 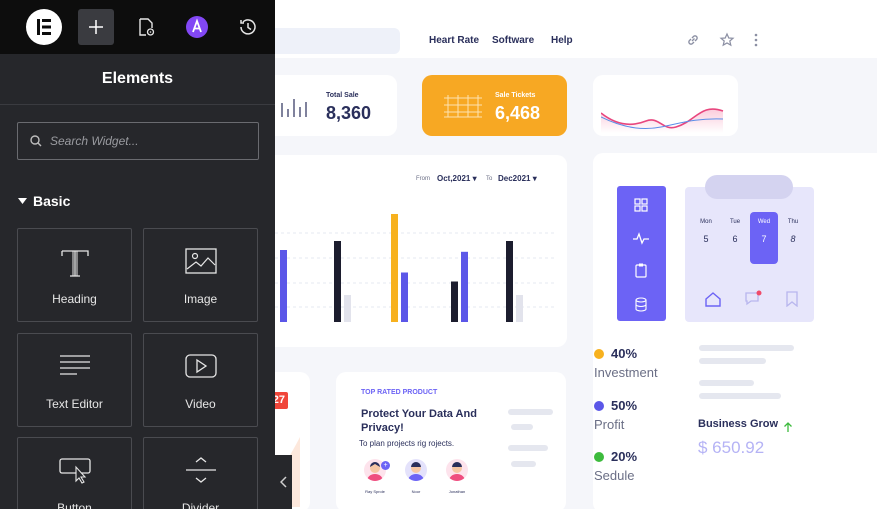 I want to click on pulse-icon, so click(x=641, y=238).